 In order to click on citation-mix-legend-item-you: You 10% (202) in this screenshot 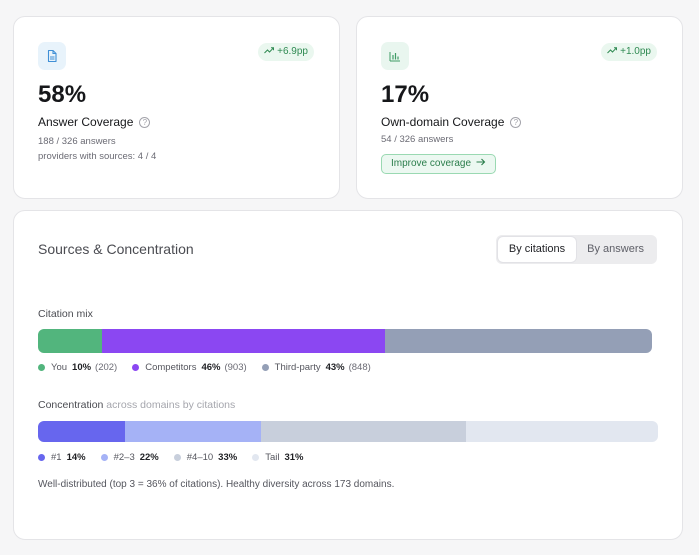, I will do `click(77, 367)`.